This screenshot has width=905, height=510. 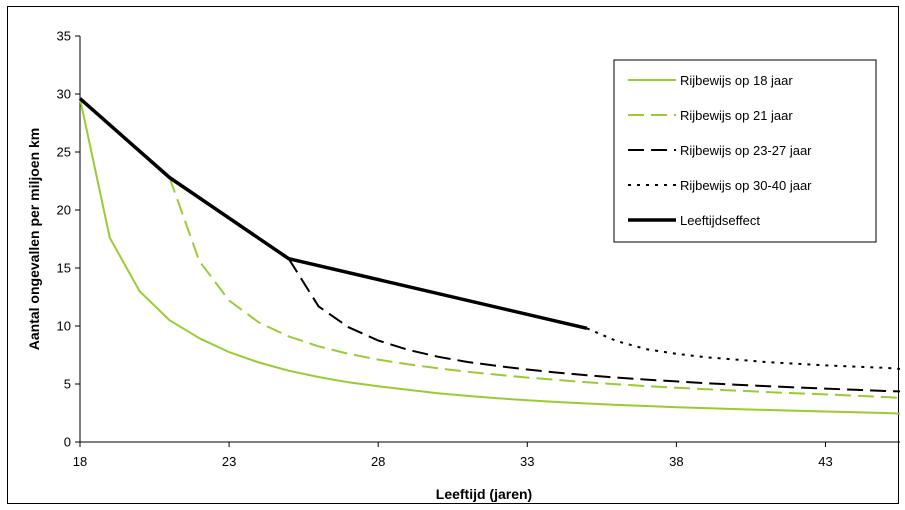 I want to click on y-tick-label: 20, so click(x=64, y=210).